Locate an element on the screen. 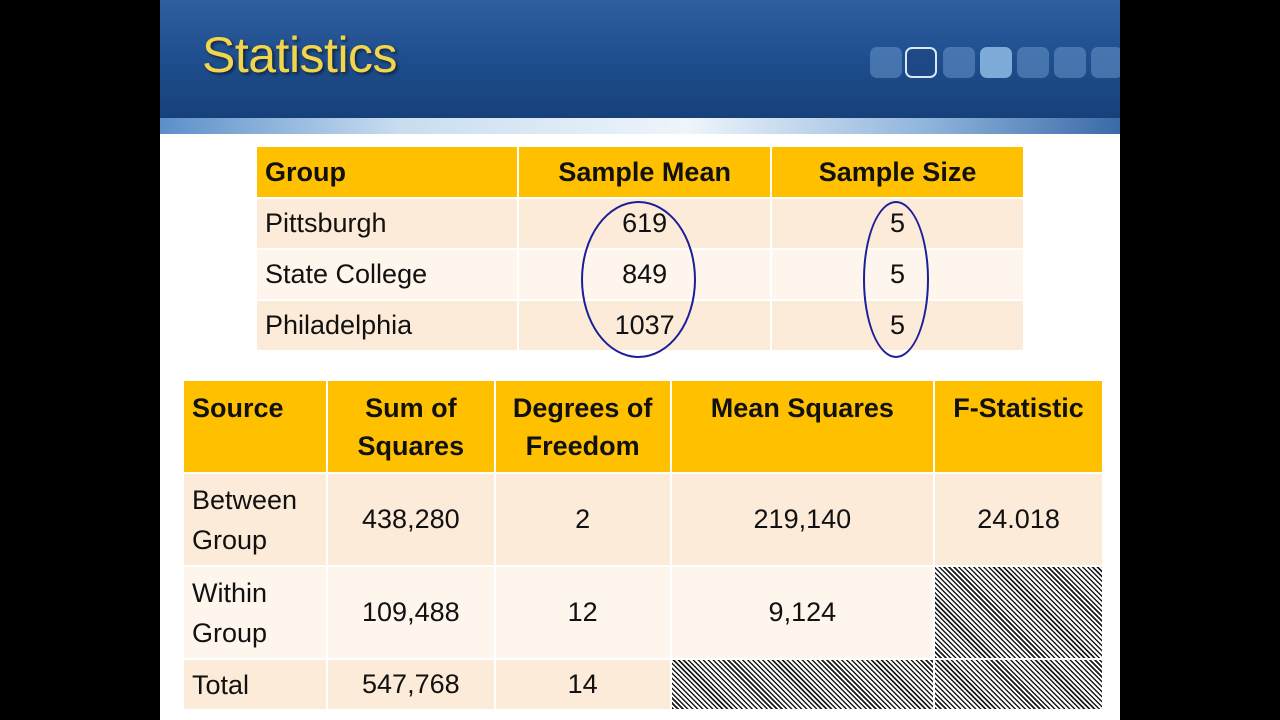  table-row: Philadelphia 1037 5 is located at coordinates (640, 325).